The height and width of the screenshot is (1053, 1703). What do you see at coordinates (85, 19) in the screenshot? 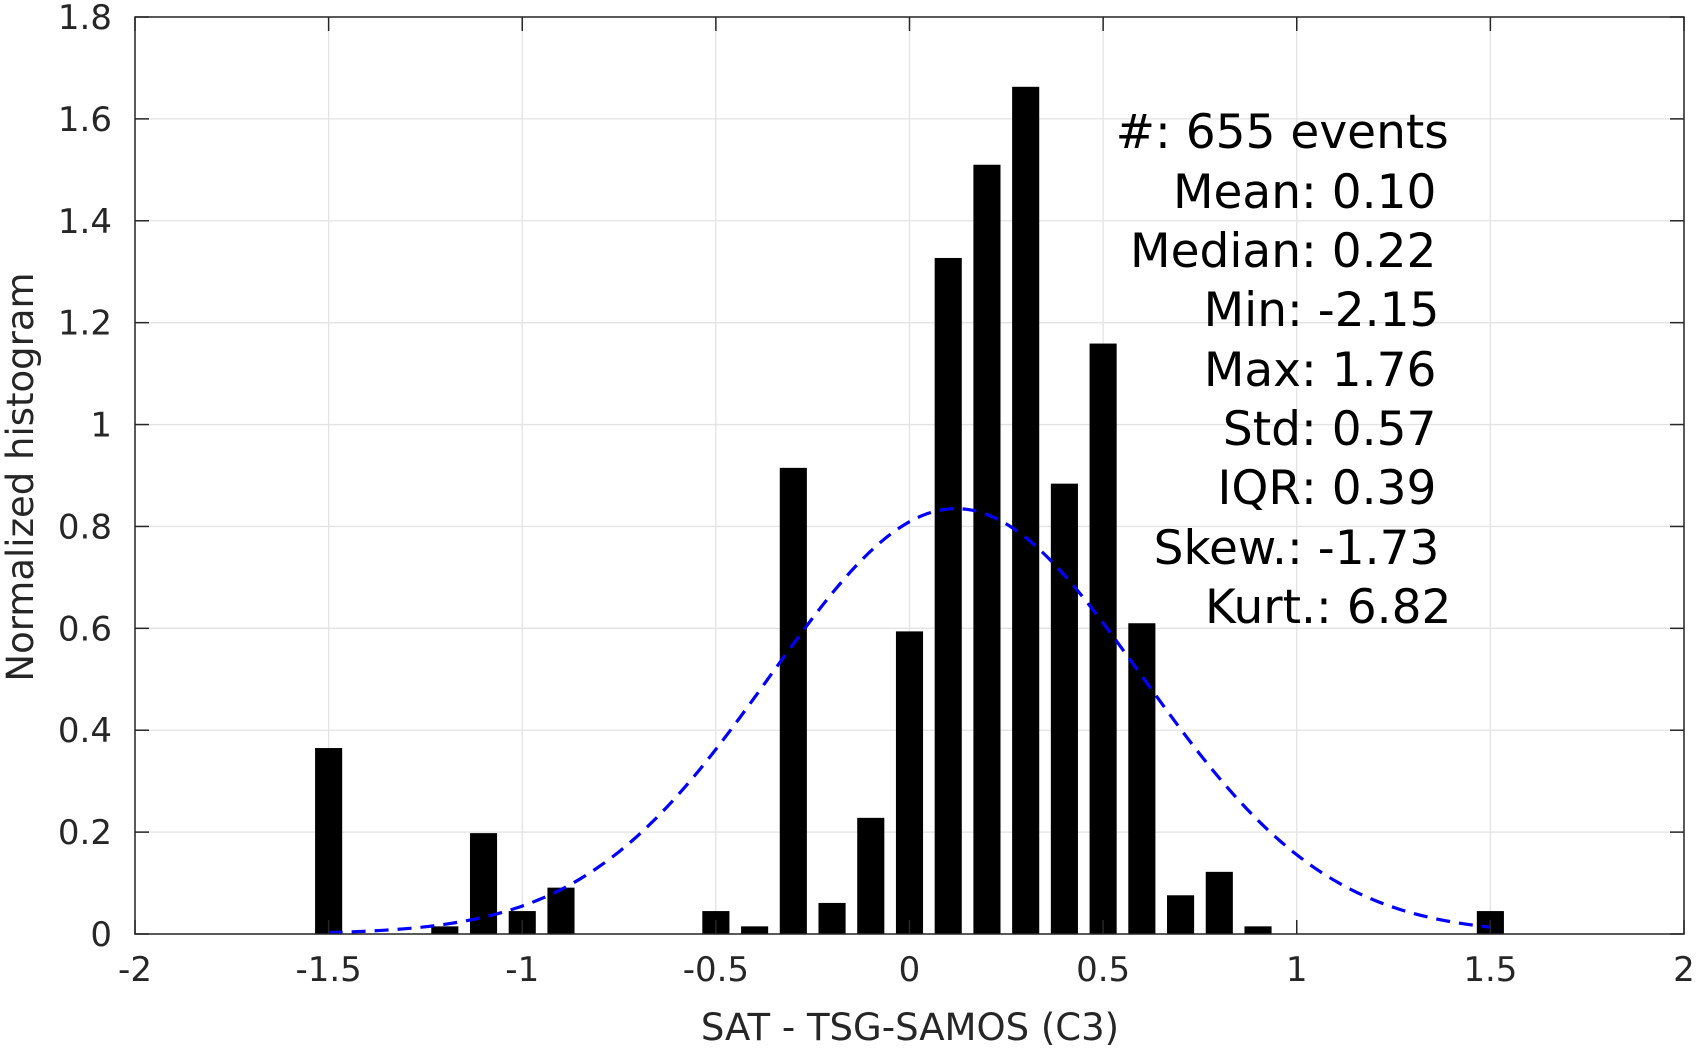
I see `y-tick-label: 1.8` at bounding box center [85, 19].